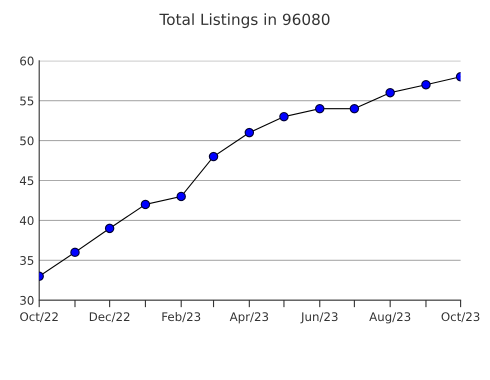  I want to click on y-tick-label: 60, so click(27, 61).